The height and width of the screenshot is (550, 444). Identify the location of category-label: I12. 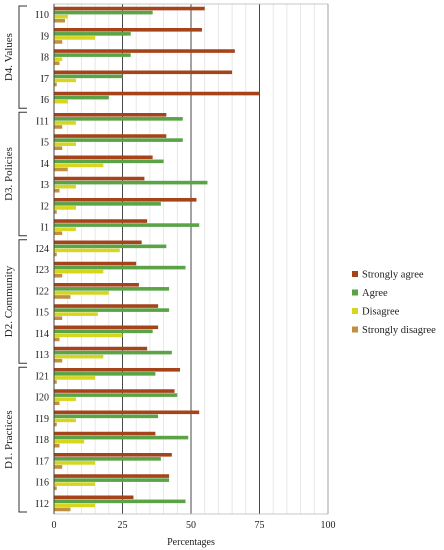
(42, 504).